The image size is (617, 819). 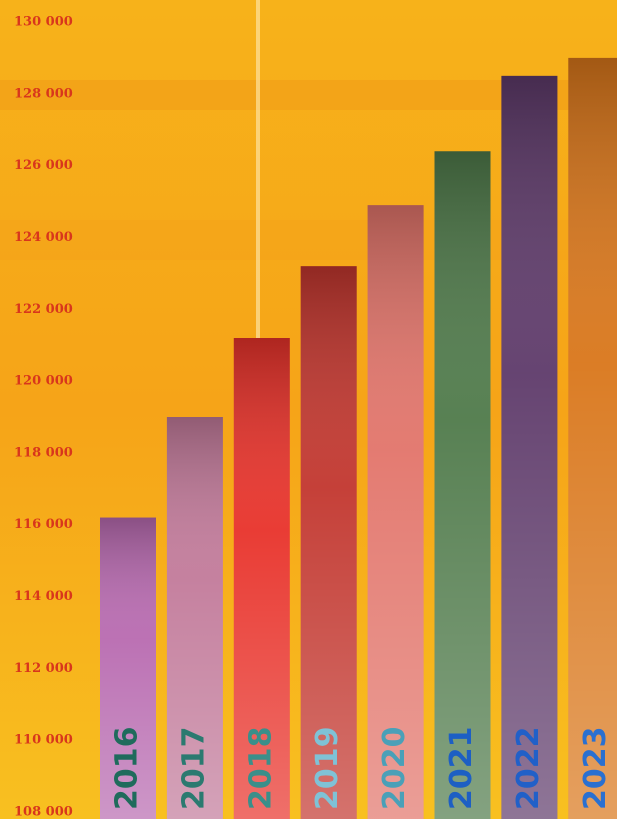 What do you see at coordinates (43, 596) in the screenshot?
I see `y-tick-label: 114 000` at bounding box center [43, 596].